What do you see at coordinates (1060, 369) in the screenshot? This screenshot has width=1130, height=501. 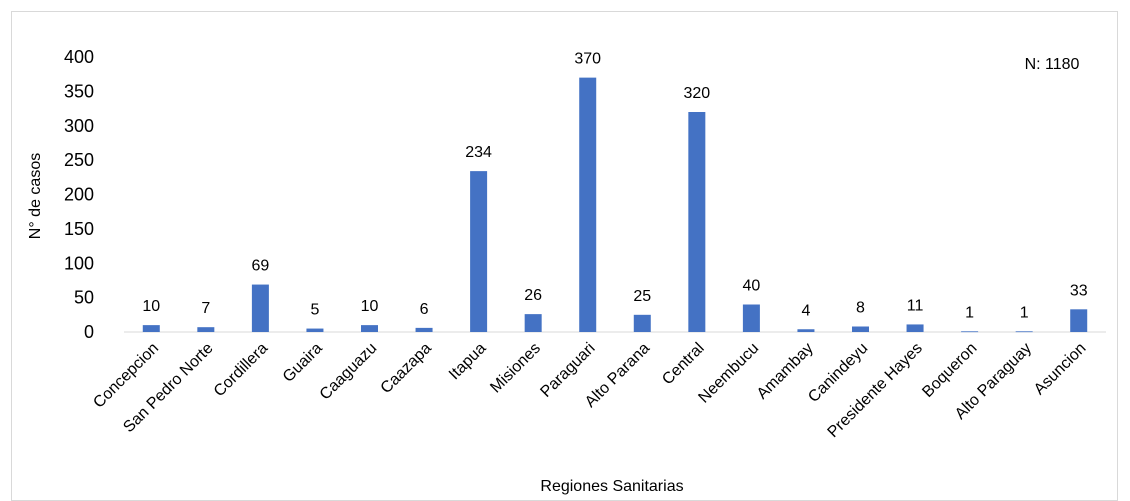 I see `x-tick-label: Asuncion` at bounding box center [1060, 369].